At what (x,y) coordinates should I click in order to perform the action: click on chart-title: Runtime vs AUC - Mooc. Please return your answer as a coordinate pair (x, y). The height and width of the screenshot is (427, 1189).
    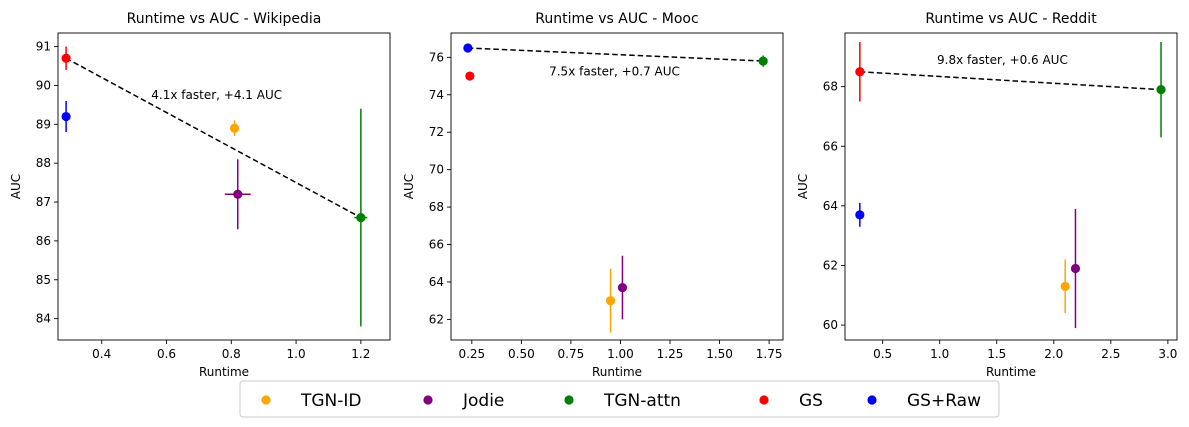
    Looking at the image, I should click on (616, 19).